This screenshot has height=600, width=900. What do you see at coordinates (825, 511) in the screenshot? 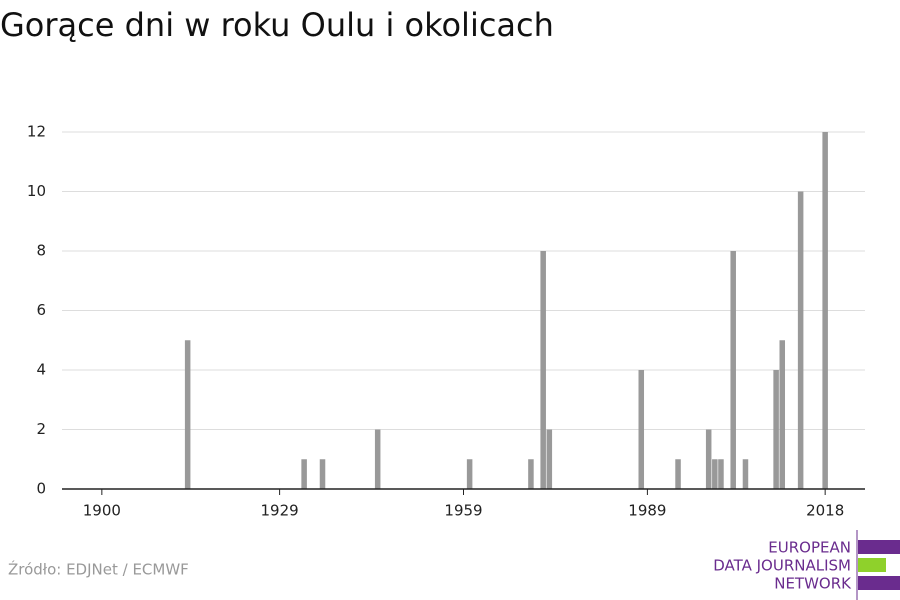
I see `x-tick-label: 2018` at bounding box center [825, 511].